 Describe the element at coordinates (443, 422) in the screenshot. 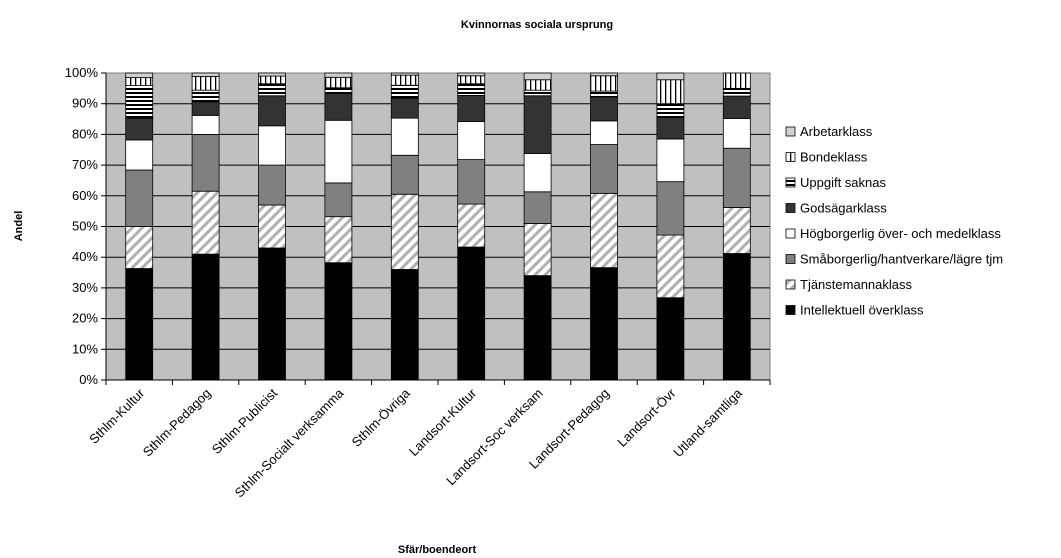

I see `x-tick-label: Landsort-Kultur` at that location.